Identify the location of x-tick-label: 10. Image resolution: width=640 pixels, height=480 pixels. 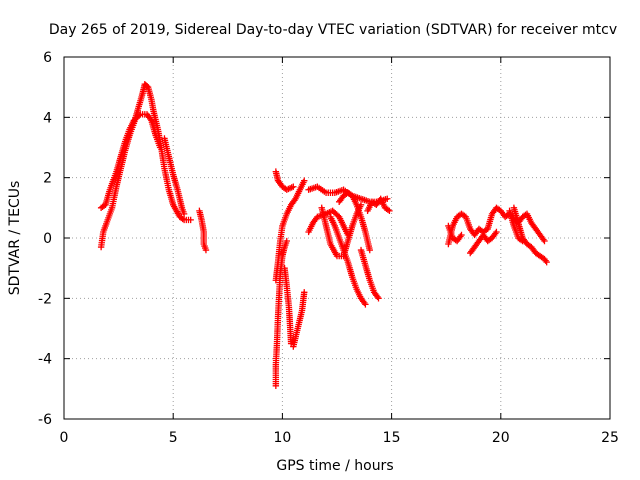
(282, 438).